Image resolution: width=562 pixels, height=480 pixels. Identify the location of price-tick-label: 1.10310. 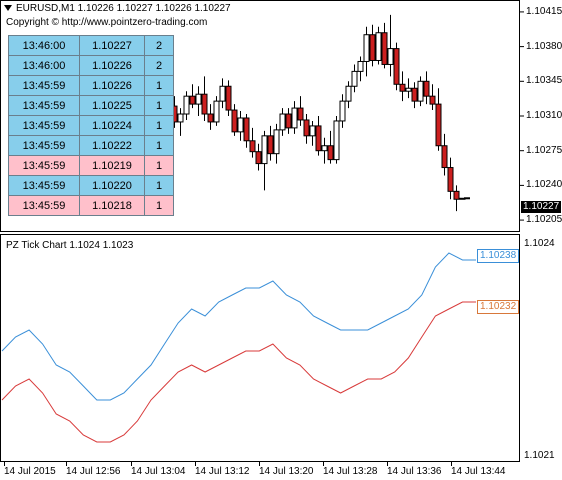
(544, 115).